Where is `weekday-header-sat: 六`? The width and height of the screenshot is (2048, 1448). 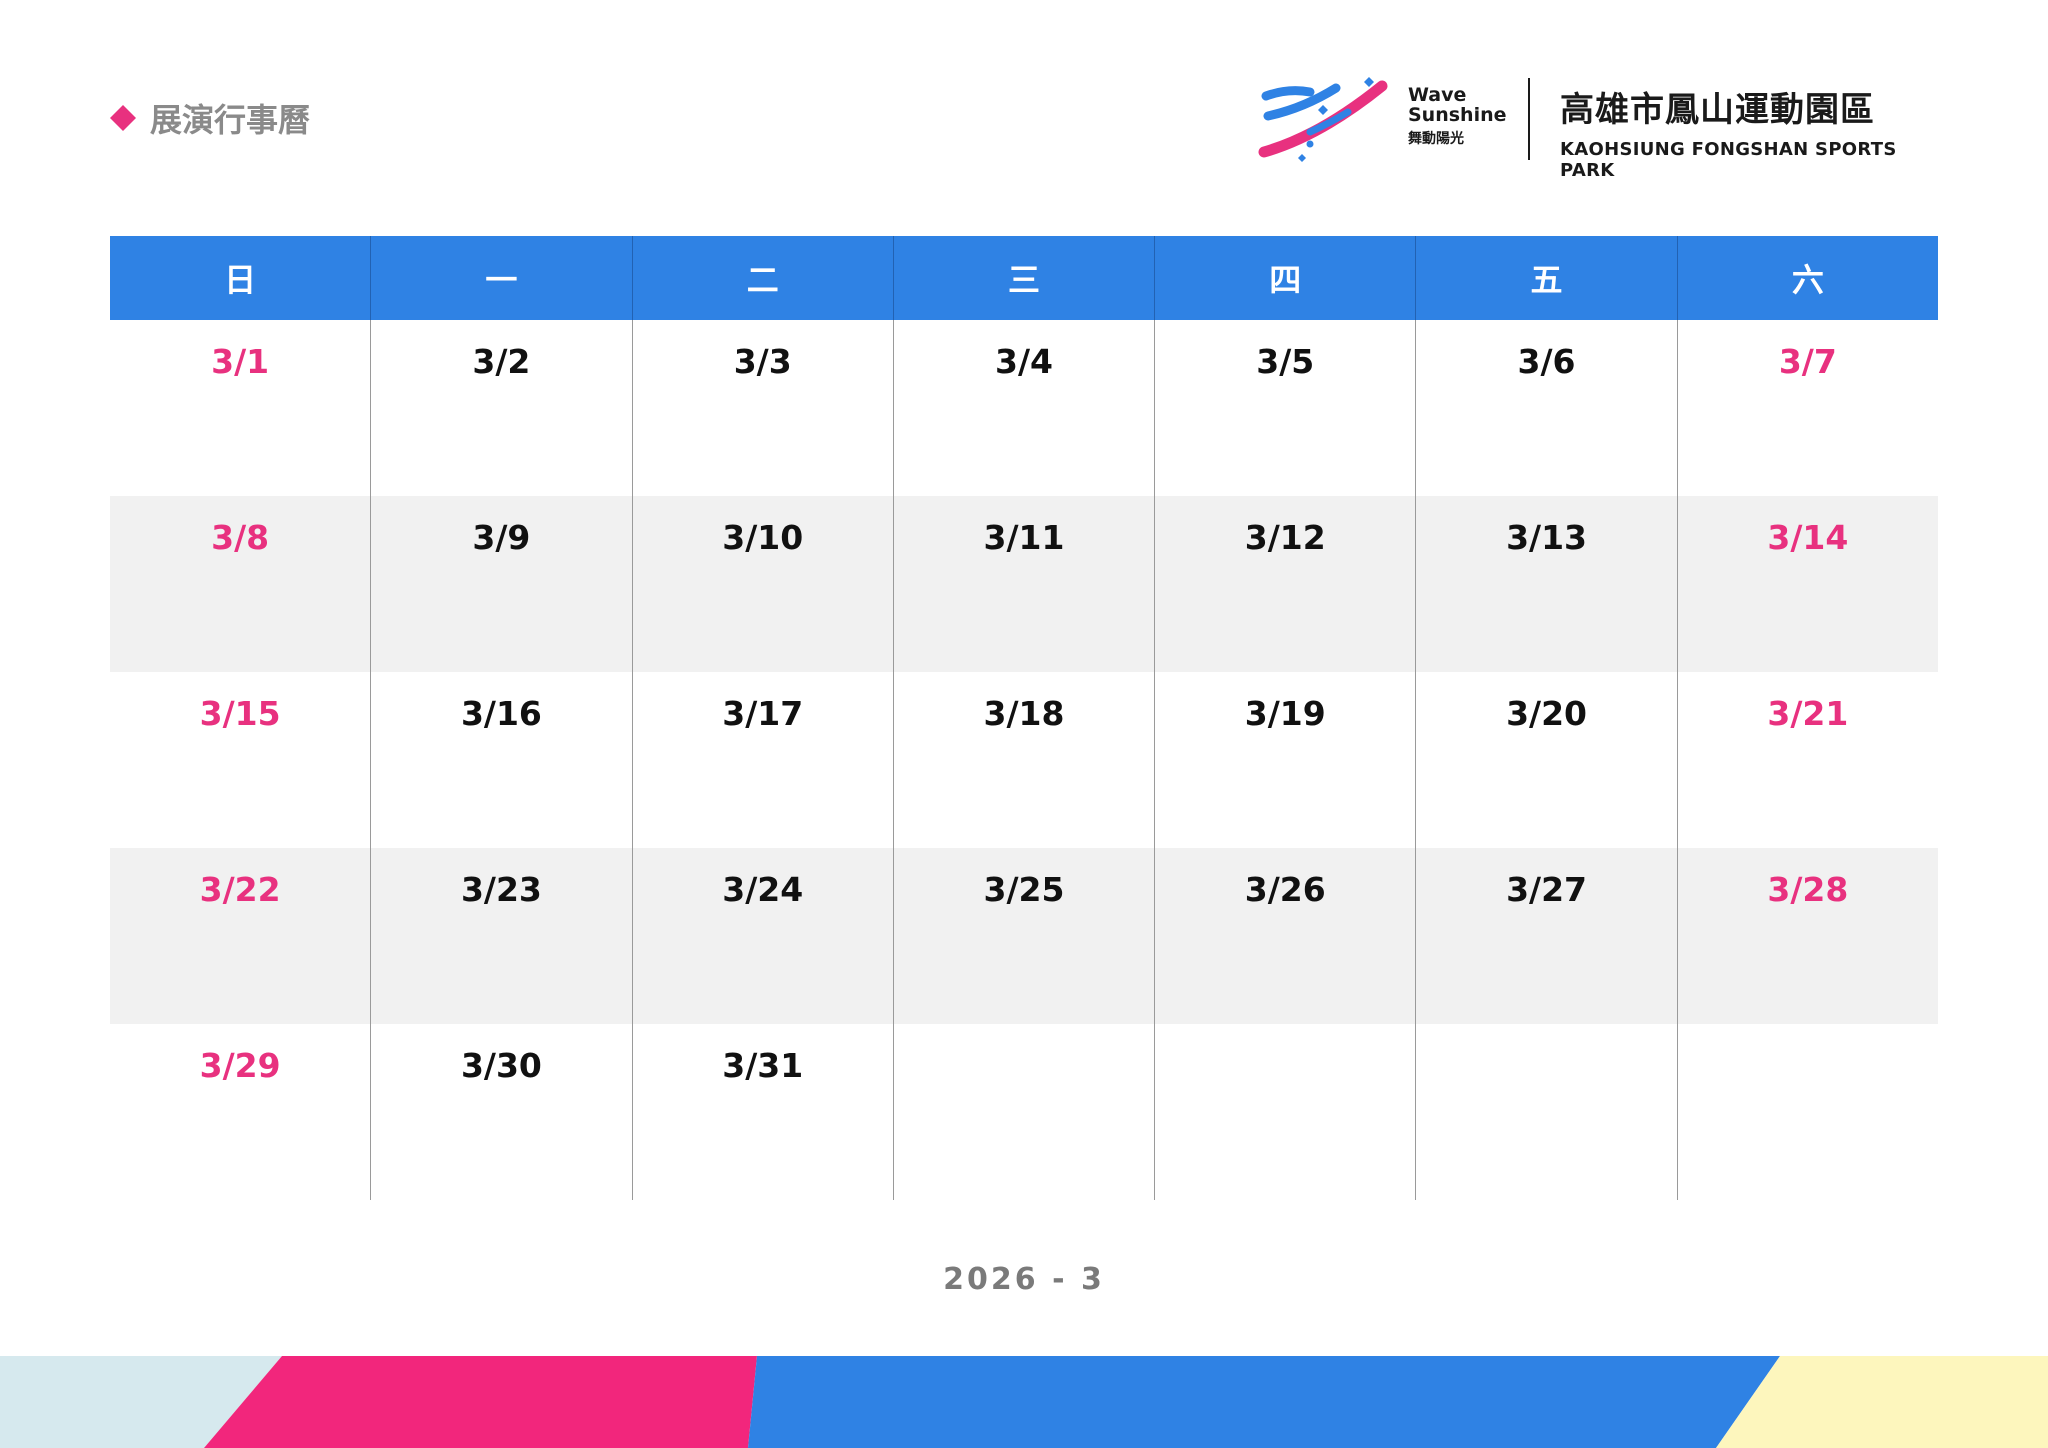 weekday-header-sat: 六 is located at coordinates (1807, 278).